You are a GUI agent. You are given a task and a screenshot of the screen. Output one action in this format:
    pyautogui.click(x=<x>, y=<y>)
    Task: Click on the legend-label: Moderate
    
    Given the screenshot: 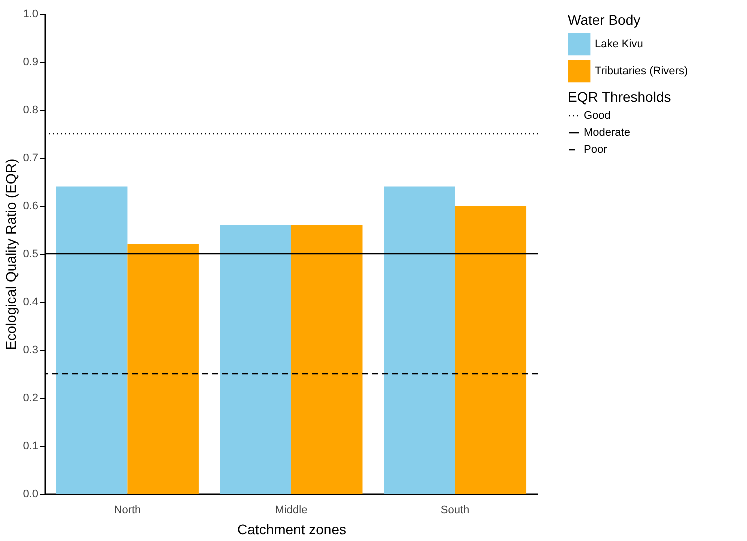 What is the action you would take?
    pyautogui.click(x=607, y=133)
    